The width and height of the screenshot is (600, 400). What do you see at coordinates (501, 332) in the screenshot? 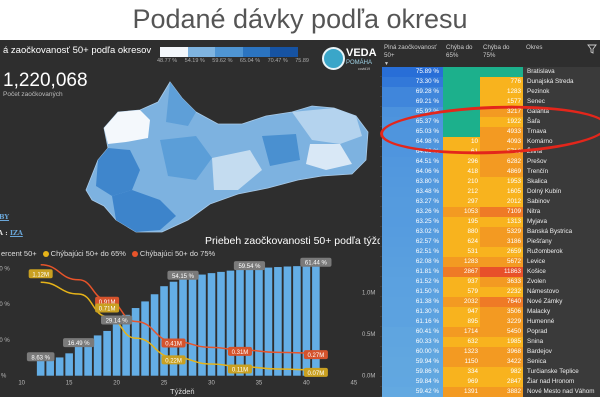
I see `missing-75-cell: 5450` at bounding box center [501, 332].